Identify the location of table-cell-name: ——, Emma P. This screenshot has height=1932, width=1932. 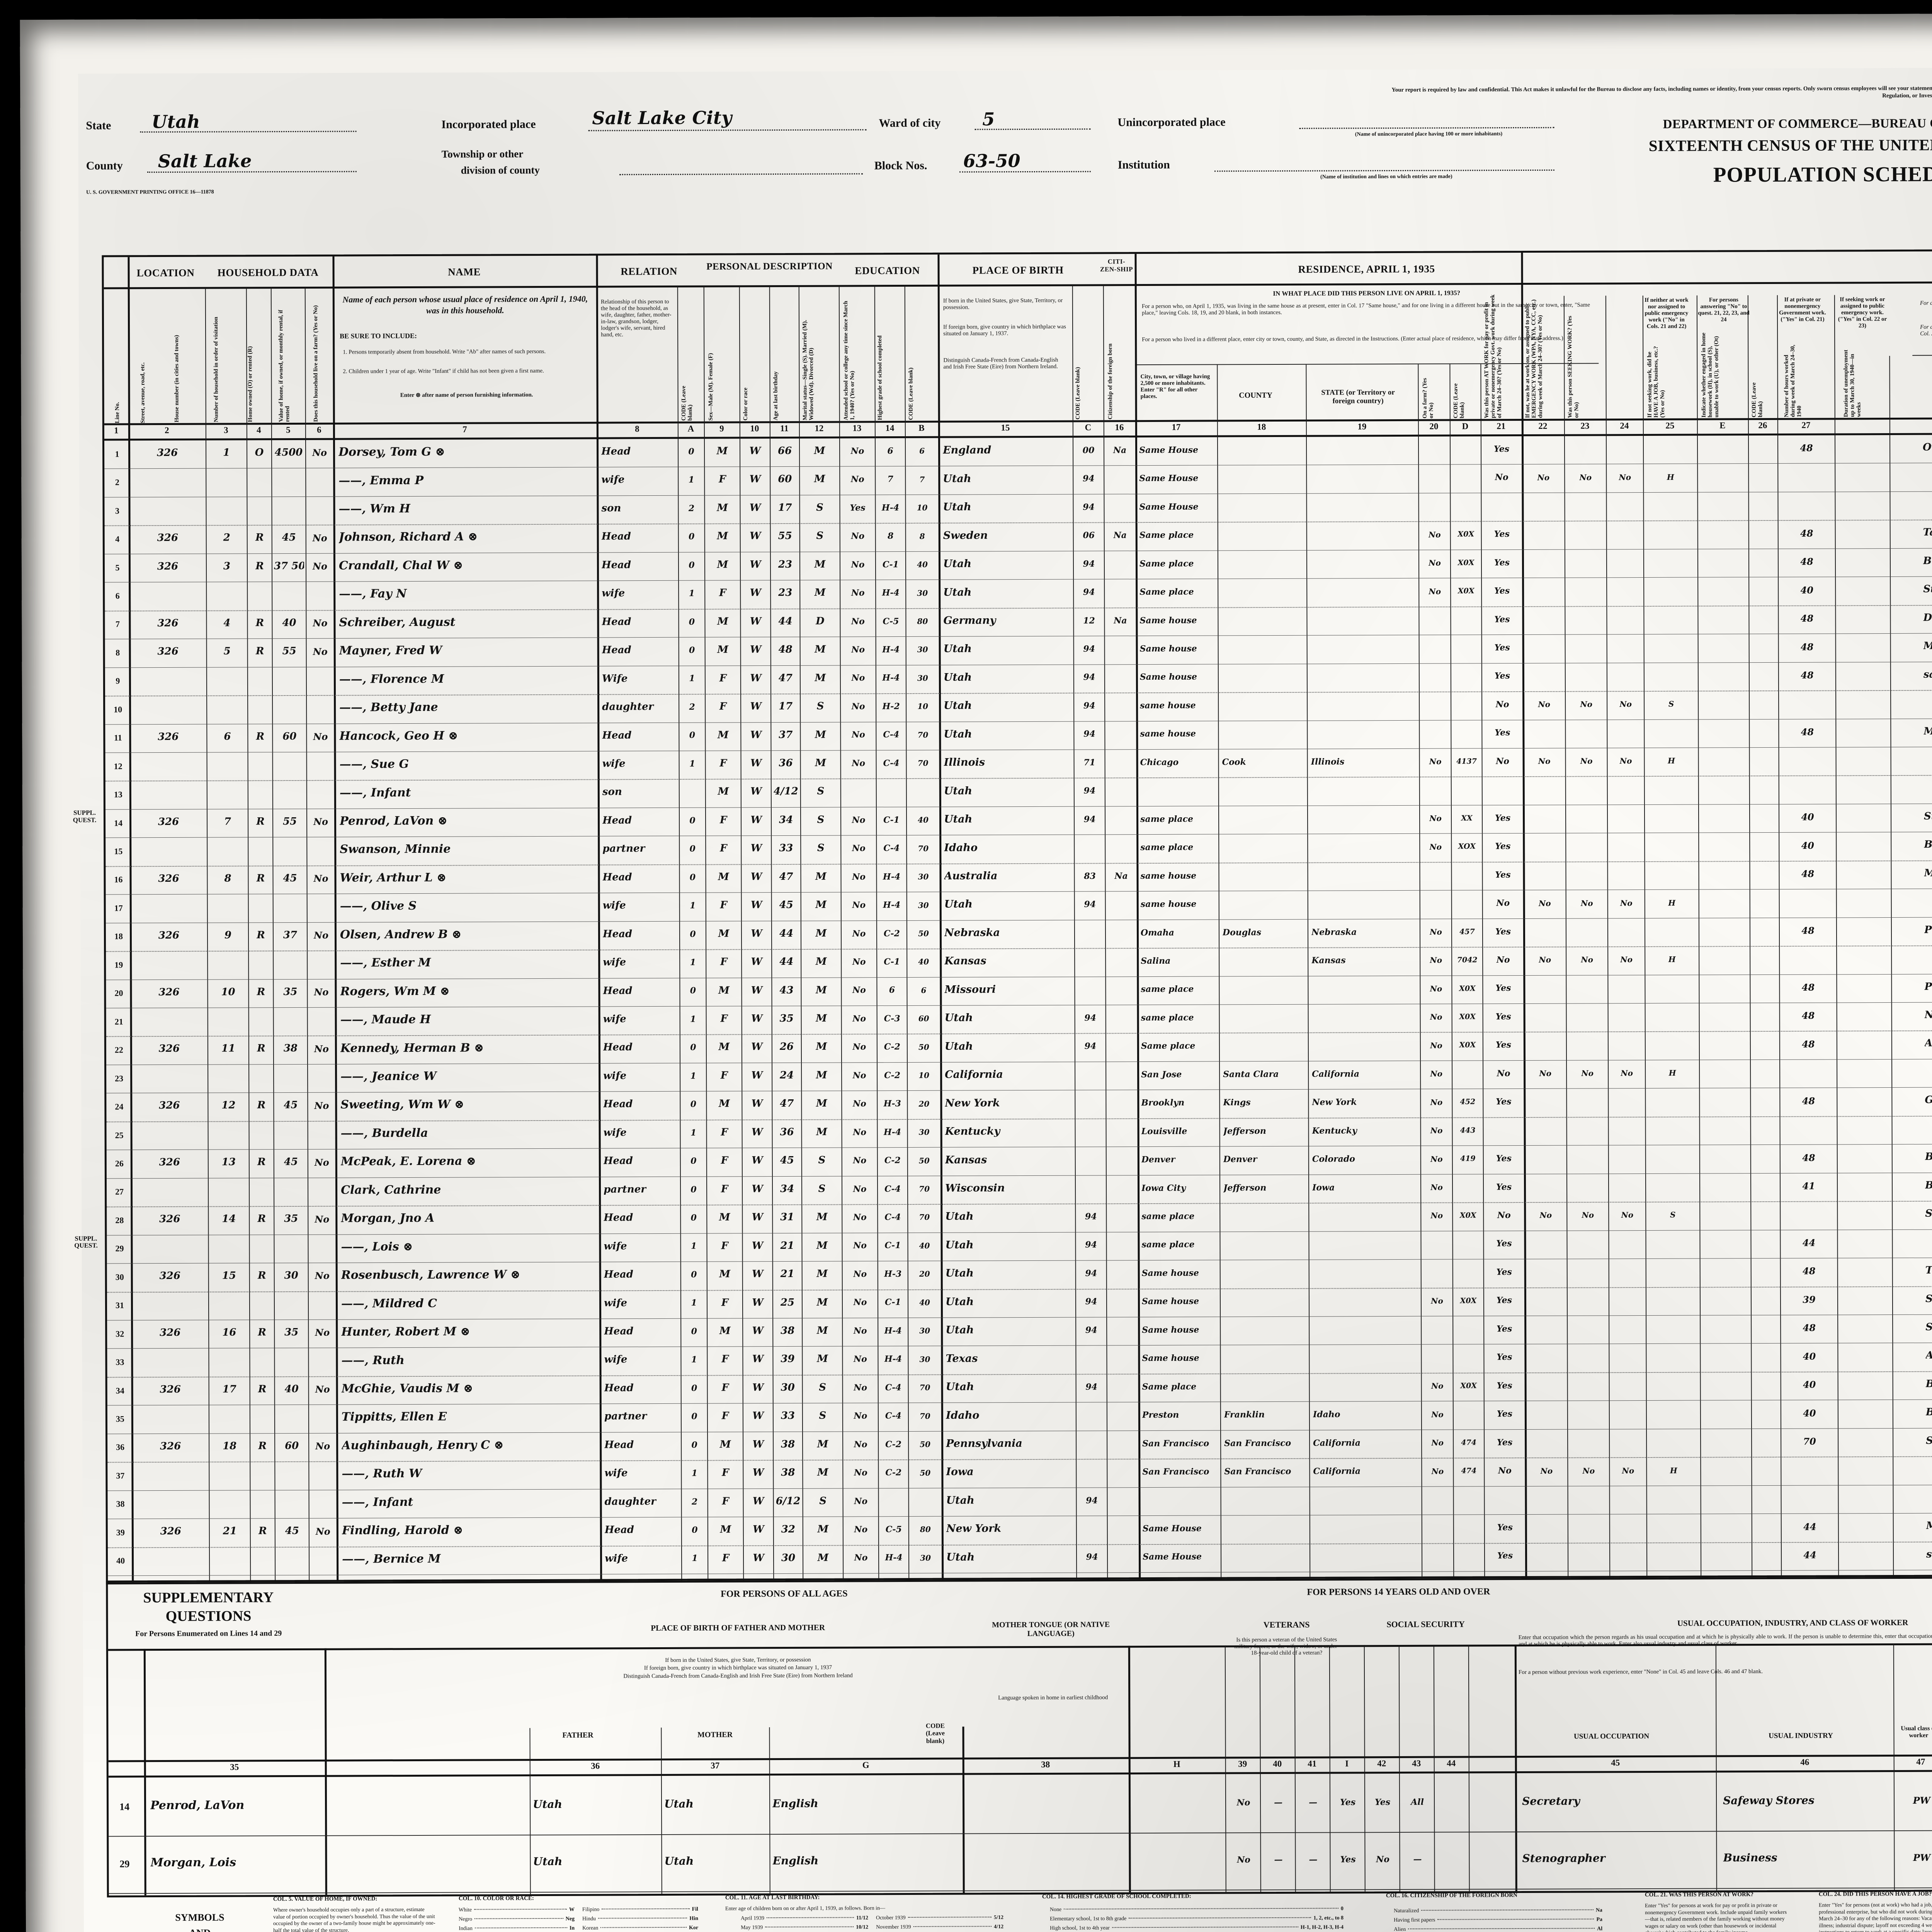
(381, 481).